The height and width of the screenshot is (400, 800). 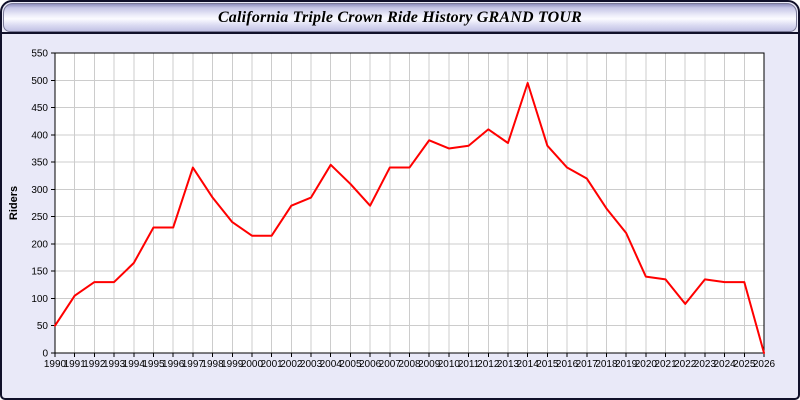 What do you see at coordinates (39, 163) in the screenshot?
I see `svg-text: 350` at bounding box center [39, 163].